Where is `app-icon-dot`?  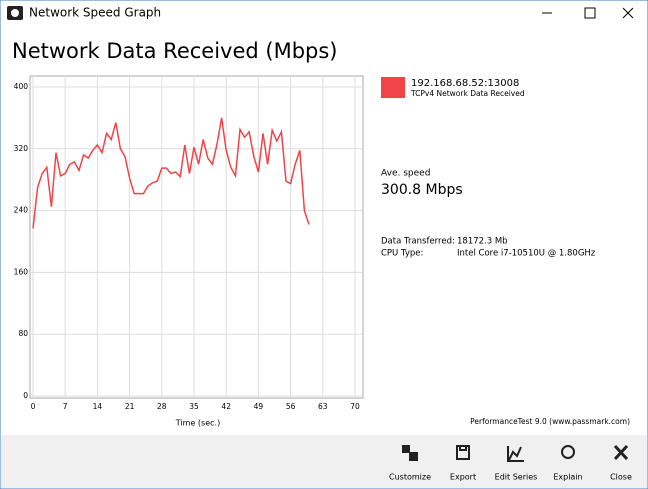
app-icon-dot is located at coordinates (15, 13).